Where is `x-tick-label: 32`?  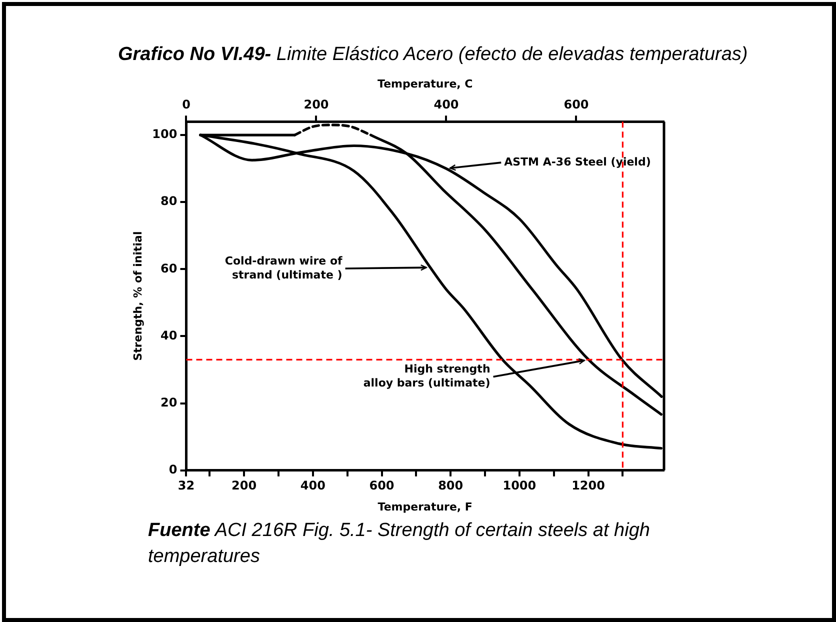 x-tick-label: 32 is located at coordinates (186, 485).